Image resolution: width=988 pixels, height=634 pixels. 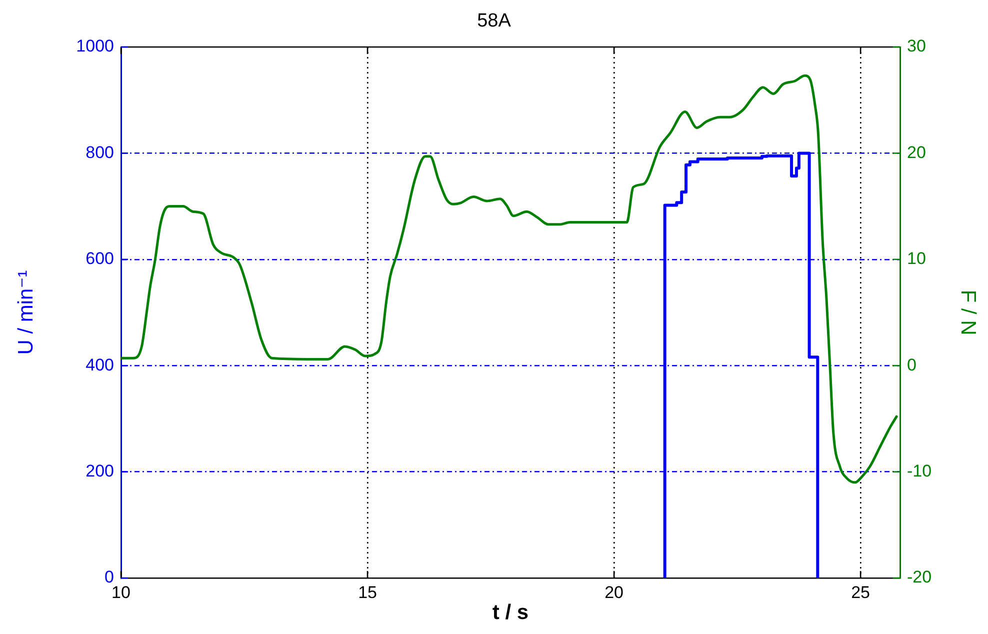 What do you see at coordinates (510, 612) in the screenshot?
I see `x-axis-title: t / s` at bounding box center [510, 612].